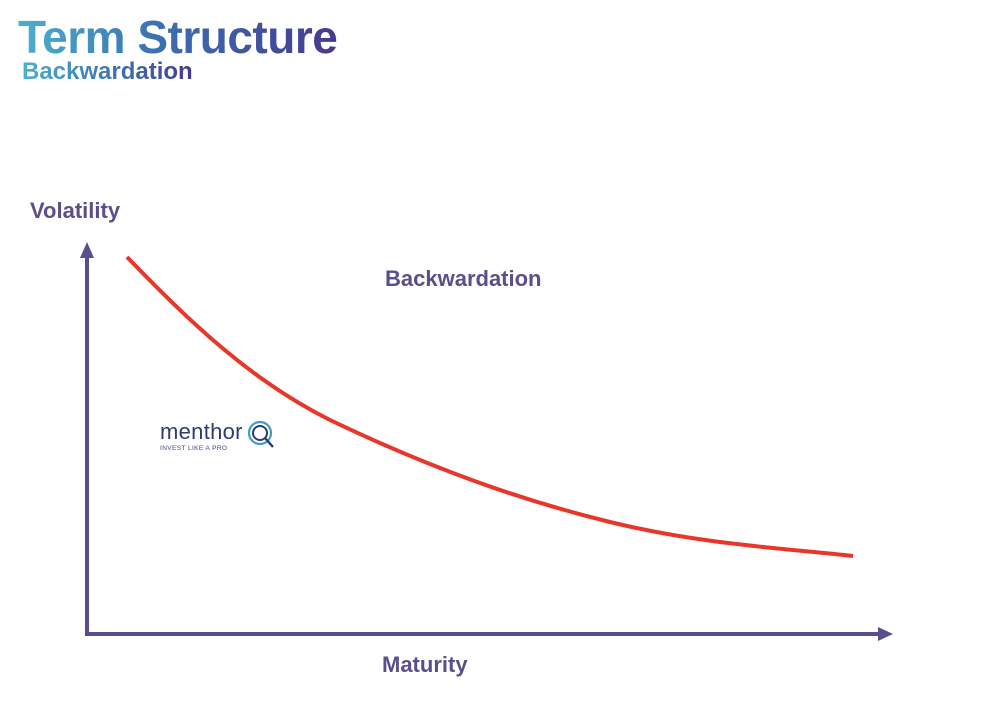 This screenshot has width=996, height=726. I want to click on curve-label: Backwardation, so click(463, 278).